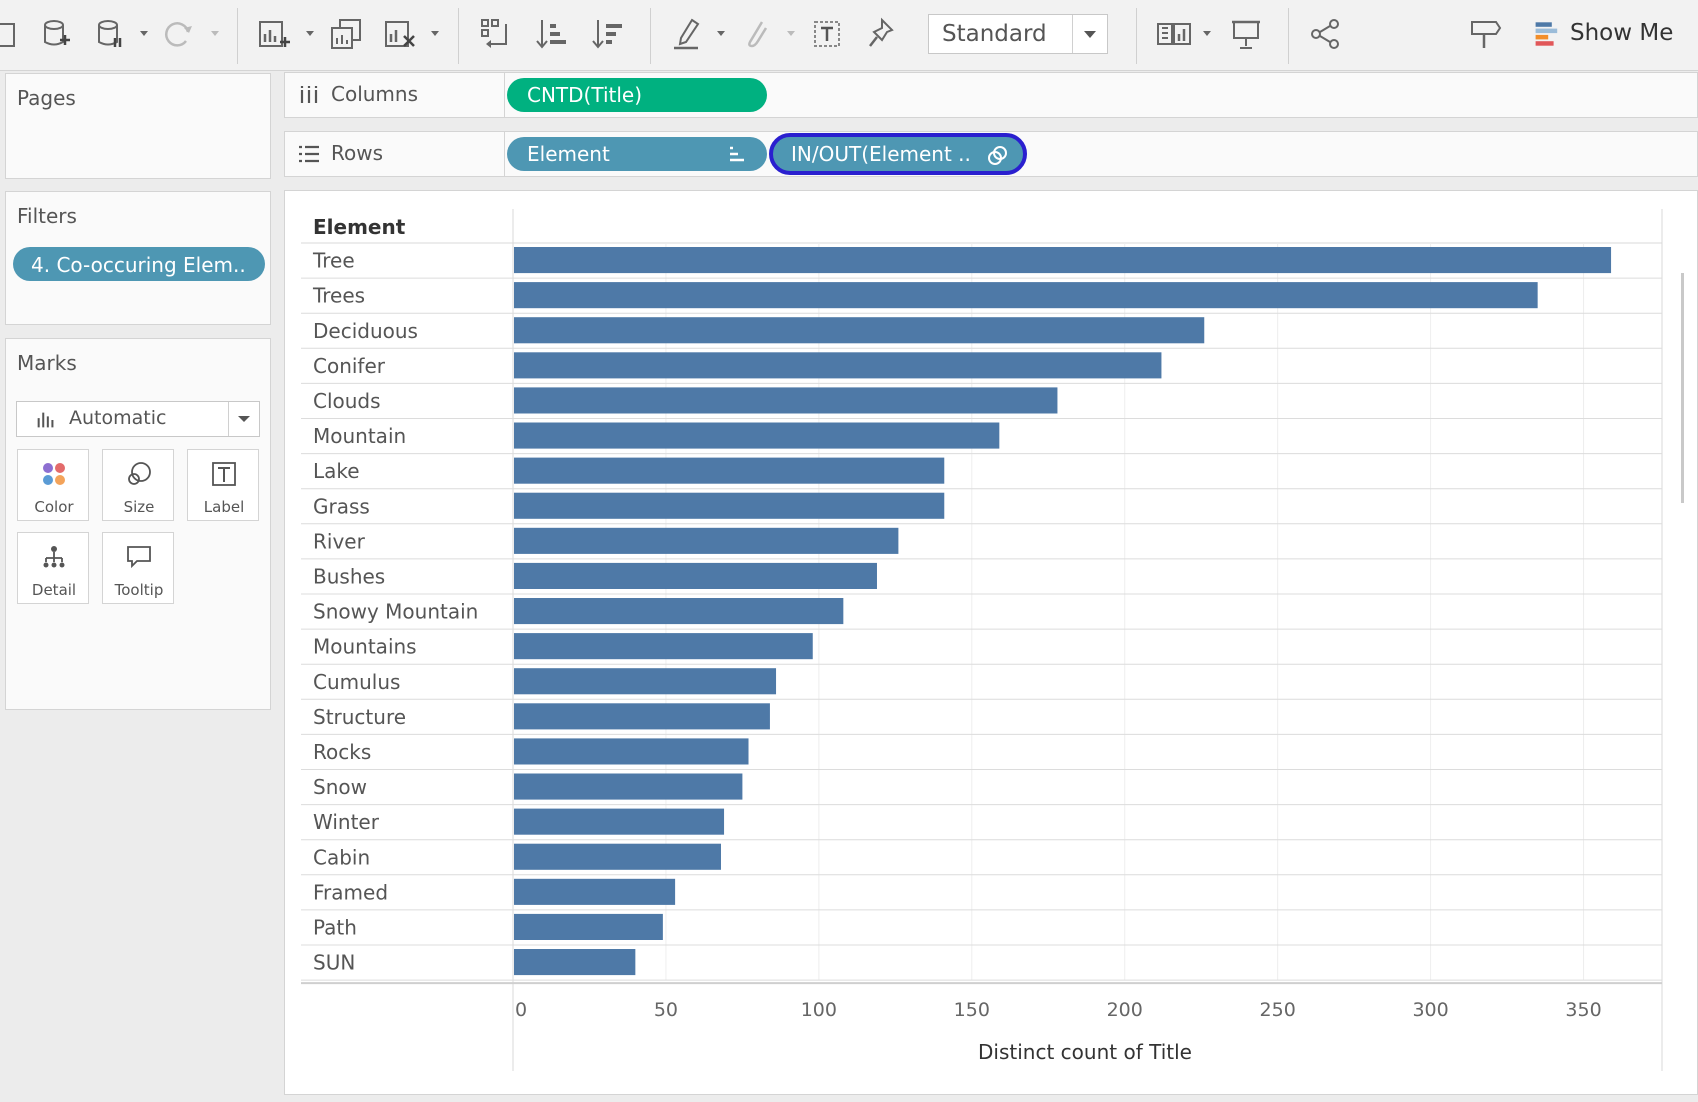 The image size is (1698, 1102). I want to click on highlight-icon, so click(688, 34).